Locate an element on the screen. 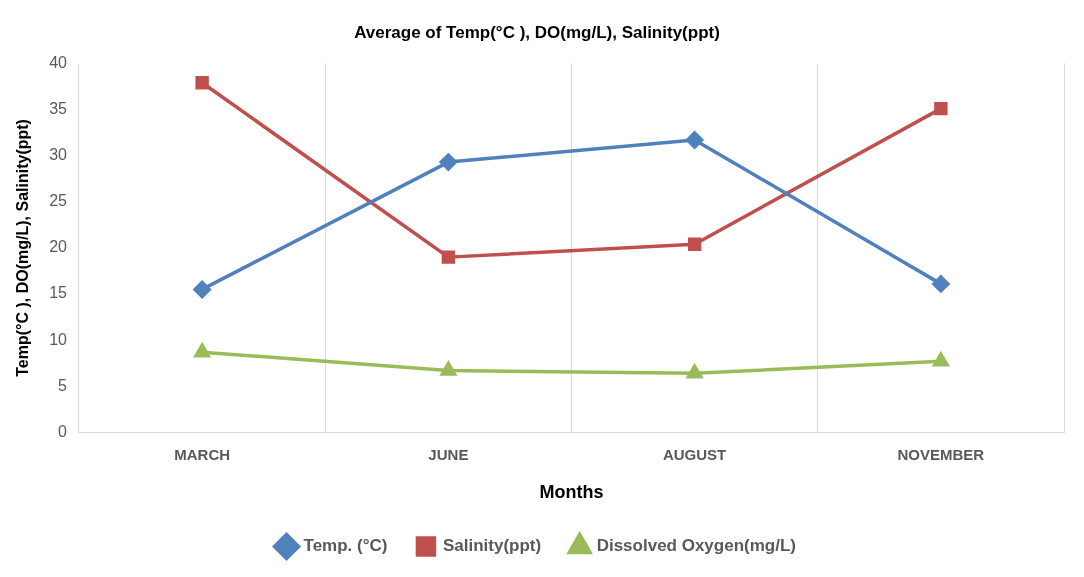 Image resolution: width=1084 pixels, height=577 pixels. x-tick-label: MARCH is located at coordinates (202, 454).